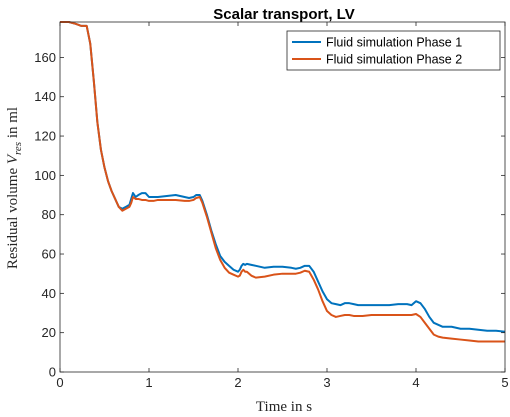 The width and height of the screenshot is (510, 417). What do you see at coordinates (394, 60) in the screenshot?
I see `legend-label-2: Fluid simulation Phase 2` at bounding box center [394, 60].